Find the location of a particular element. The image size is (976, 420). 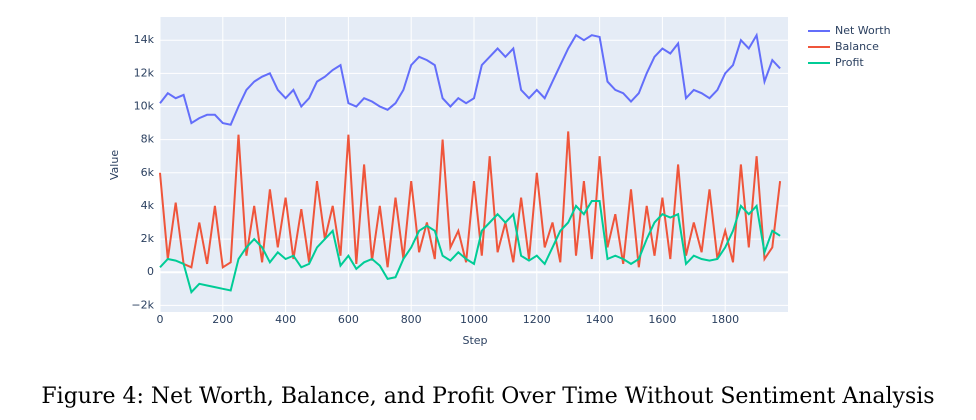

y-tick-label: 2k is located at coordinates (148, 238).